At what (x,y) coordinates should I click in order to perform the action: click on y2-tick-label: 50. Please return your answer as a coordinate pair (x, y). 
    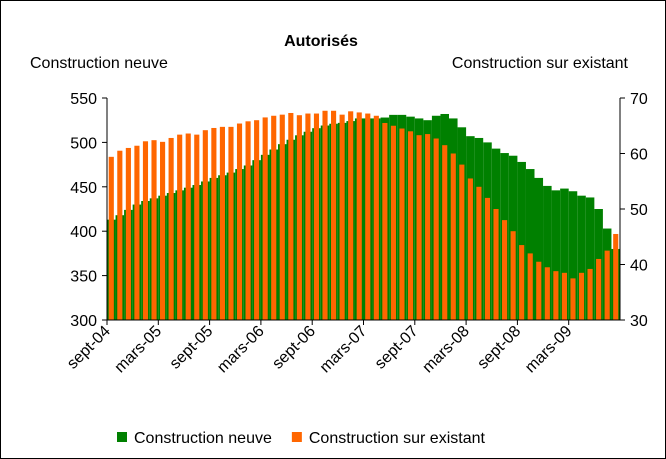
    Looking at the image, I should click on (639, 210).